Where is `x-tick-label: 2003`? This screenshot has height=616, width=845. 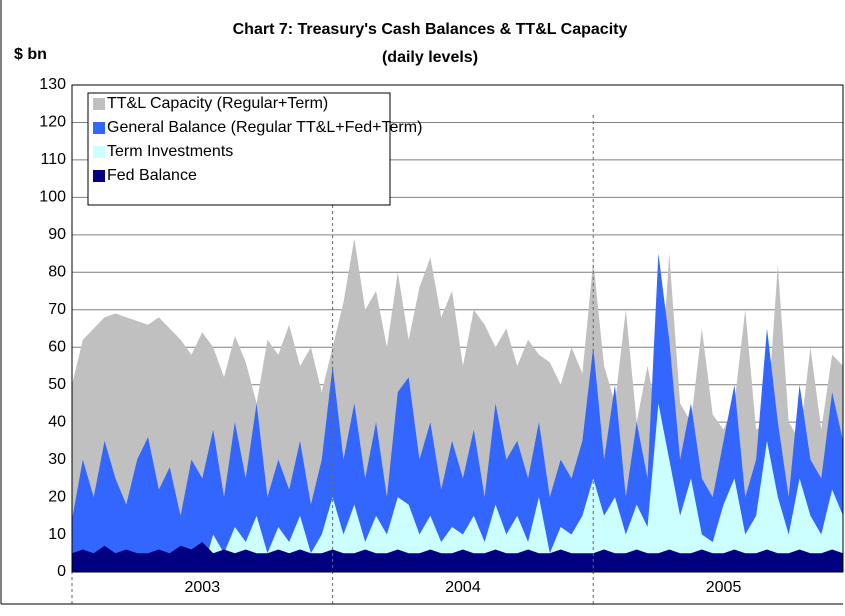 x-tick-label: 2003 is located at coordinates (203, 587).